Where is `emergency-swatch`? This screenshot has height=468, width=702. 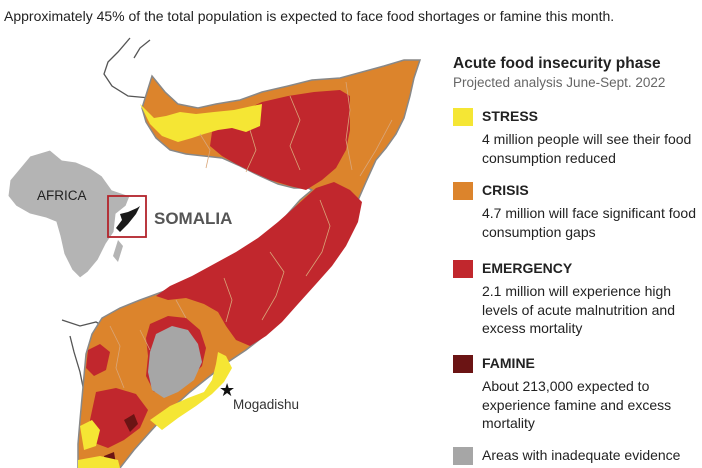
emergency-swatch is located at coordinates (463, 269).